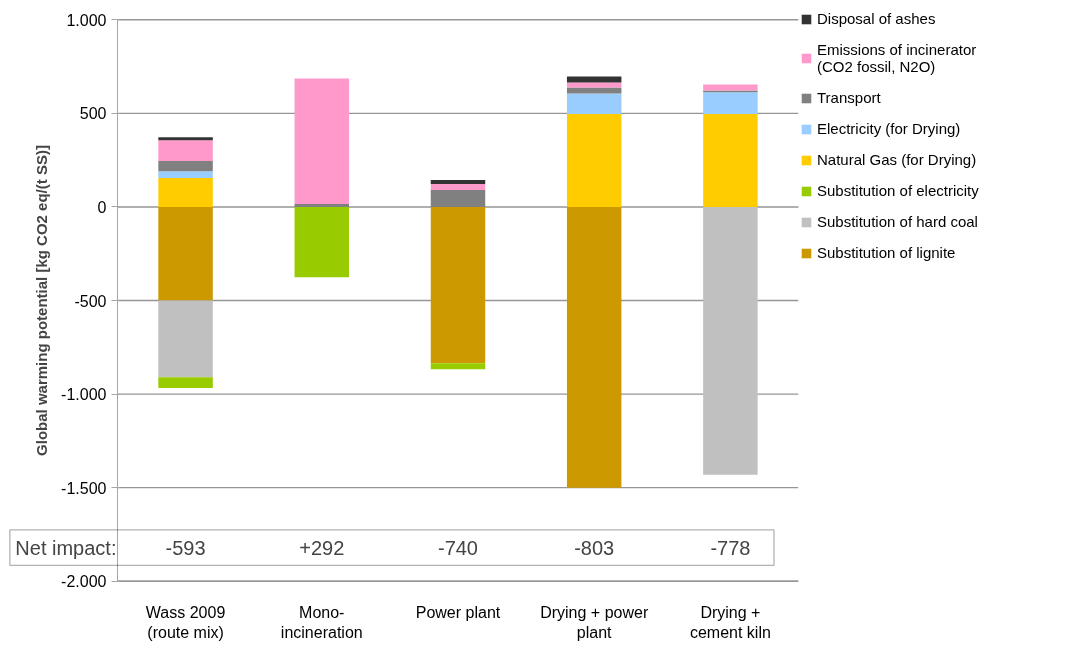 This screenshot has height=655, width=1090. What do you see at coordinates (897, 159) in the screenshot?
I see `legend-label: Natural Gas (for Drying)` at bounding box center [897, 159].